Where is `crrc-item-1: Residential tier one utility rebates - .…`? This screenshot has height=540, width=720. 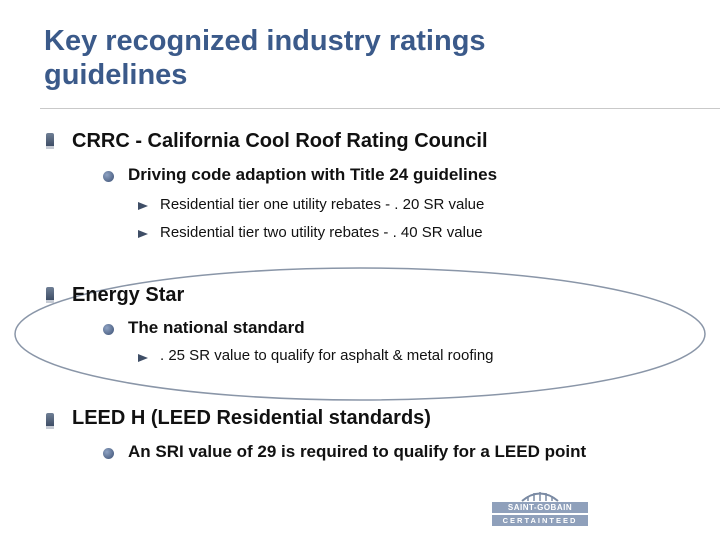
crrc-item-1: Residential tier one utility rebates - .… is located at coordinates (322, 204).